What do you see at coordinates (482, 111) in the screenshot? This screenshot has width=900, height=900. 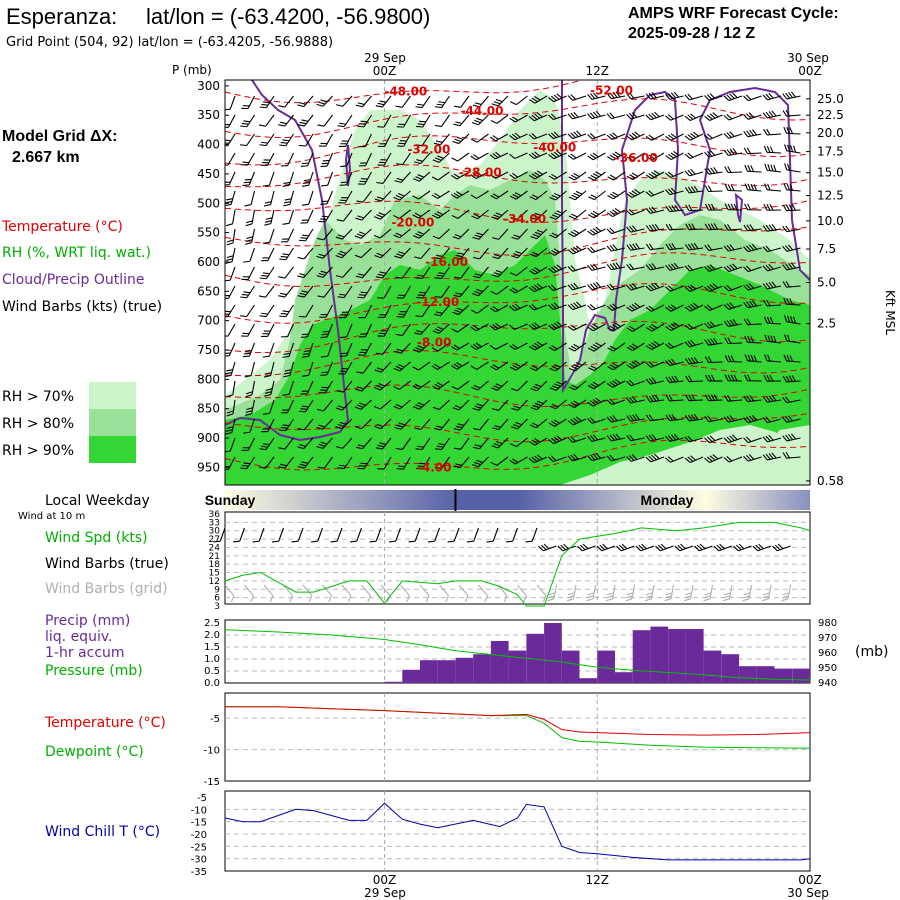 I see `temperature-contour-label: -44.00` at bounding box center [482, 111].